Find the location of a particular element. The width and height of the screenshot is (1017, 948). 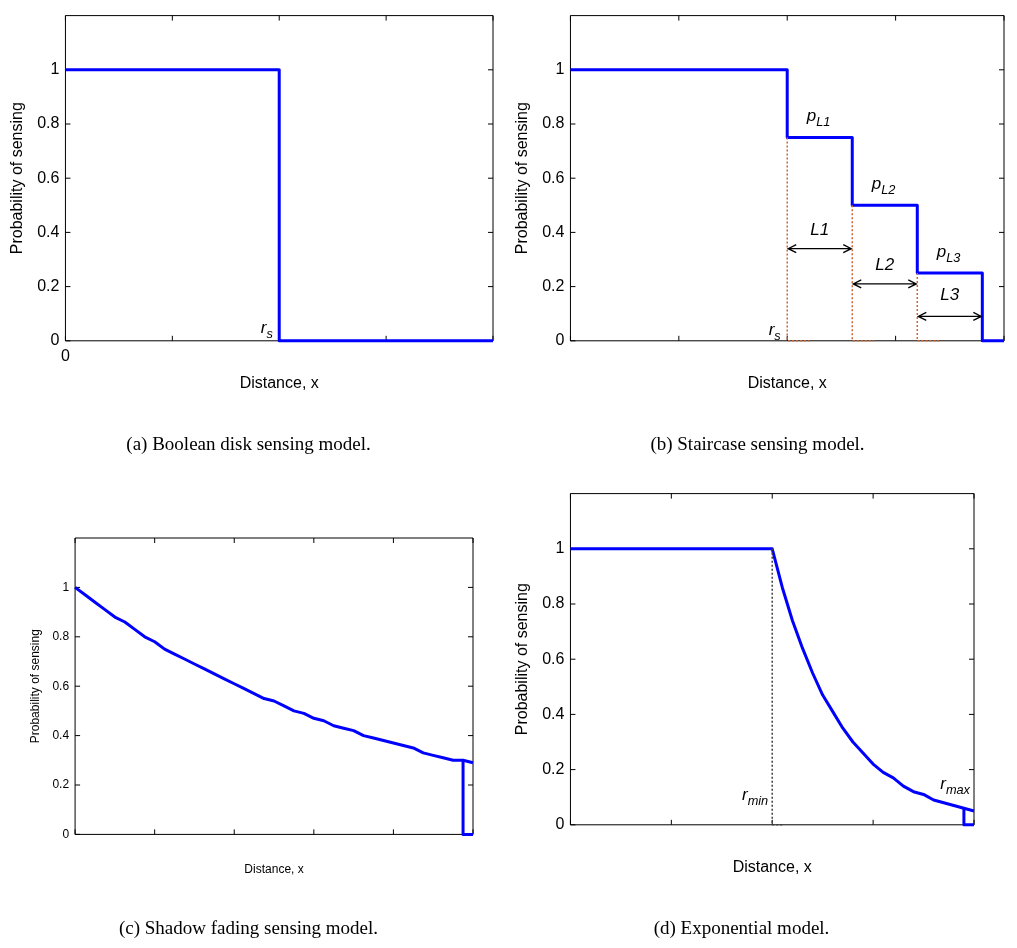

annotation: L1 is located at coordinates (820, 230).